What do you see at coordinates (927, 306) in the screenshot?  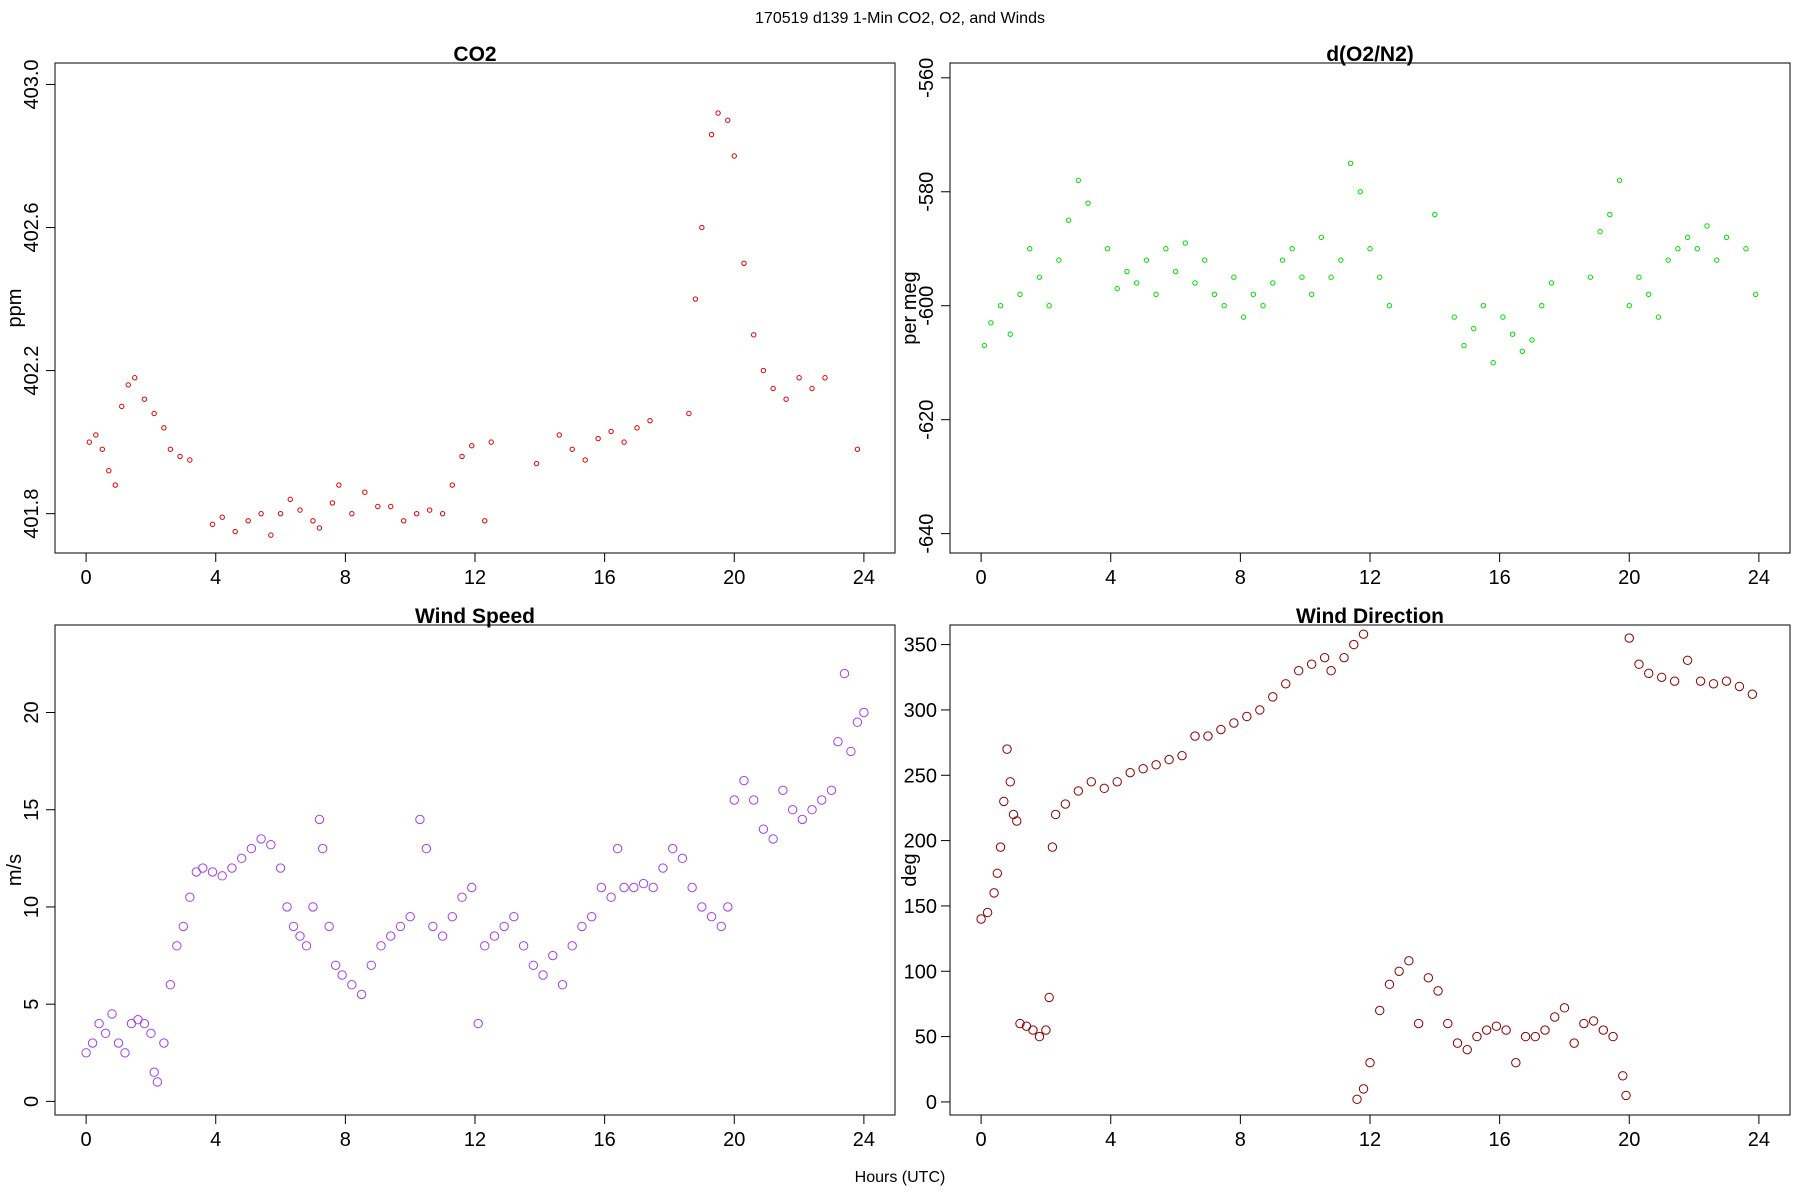 I see `y-tick-label: -600` at bounding box center [927, 306].